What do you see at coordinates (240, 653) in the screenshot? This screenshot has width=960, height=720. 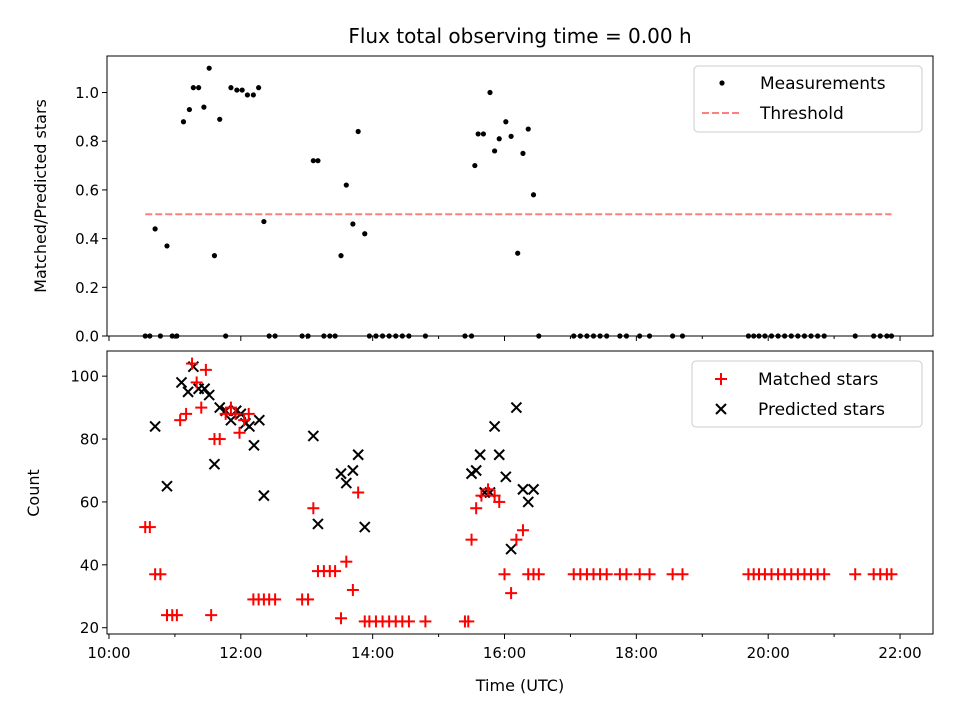 I see `x-tick-label: 12:00` at bounding box center [240, 653].